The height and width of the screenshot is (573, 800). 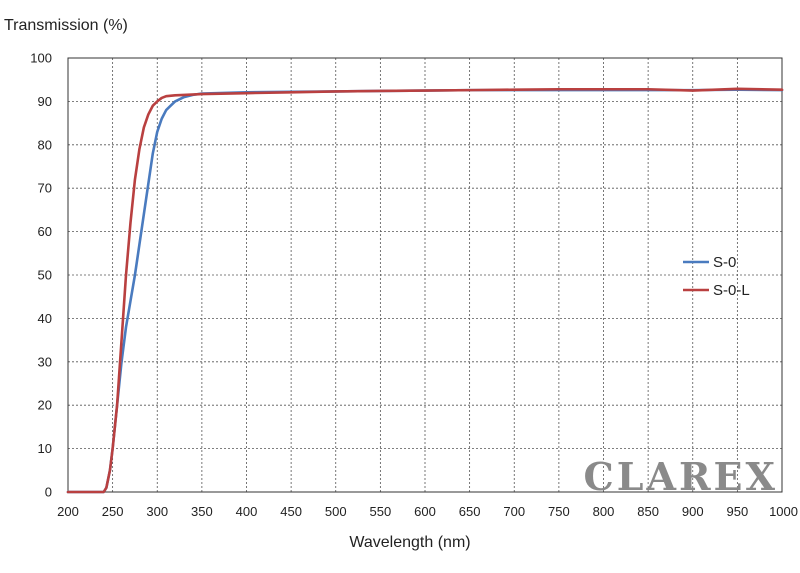 What do you see at coordinates (45, 405) in the screenshot?
I see `y-tick-label: 20` at bounding box center [45, 405].